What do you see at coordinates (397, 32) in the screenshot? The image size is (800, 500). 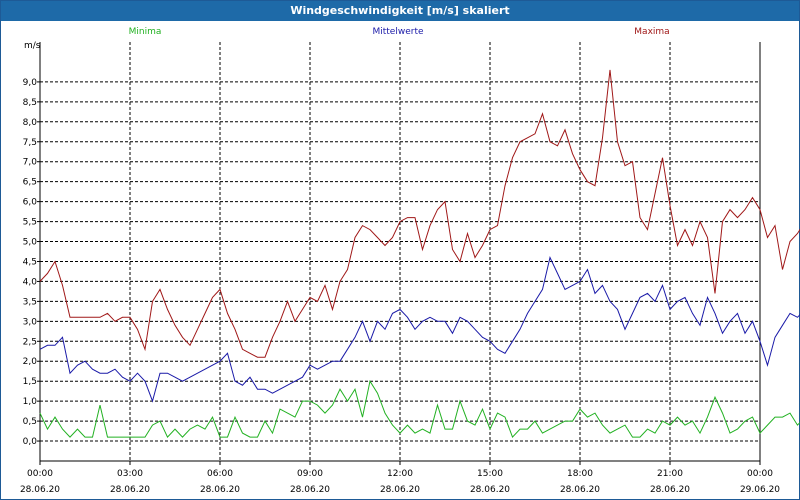 I see `legend-mittelwerte: Mittelwerte` at bounding box center [397, 32].